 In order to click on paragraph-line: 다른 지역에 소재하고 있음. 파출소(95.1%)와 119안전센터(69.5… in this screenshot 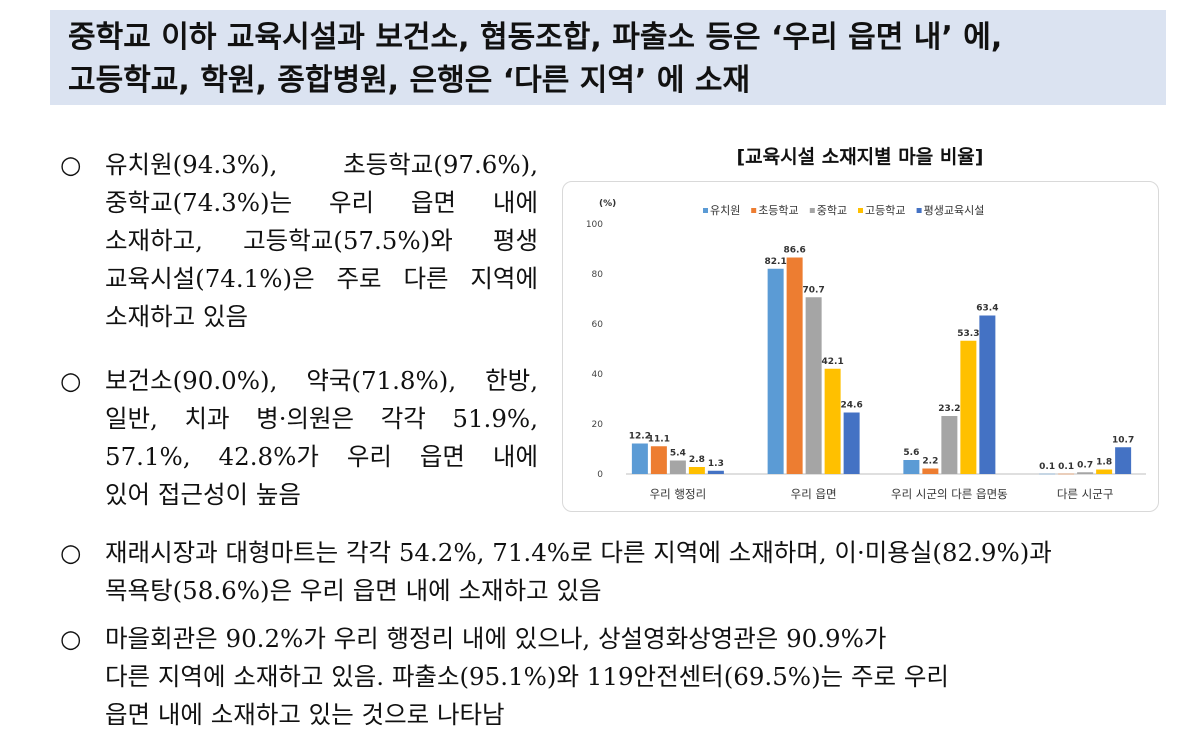, I will do `click(527, 676)`.